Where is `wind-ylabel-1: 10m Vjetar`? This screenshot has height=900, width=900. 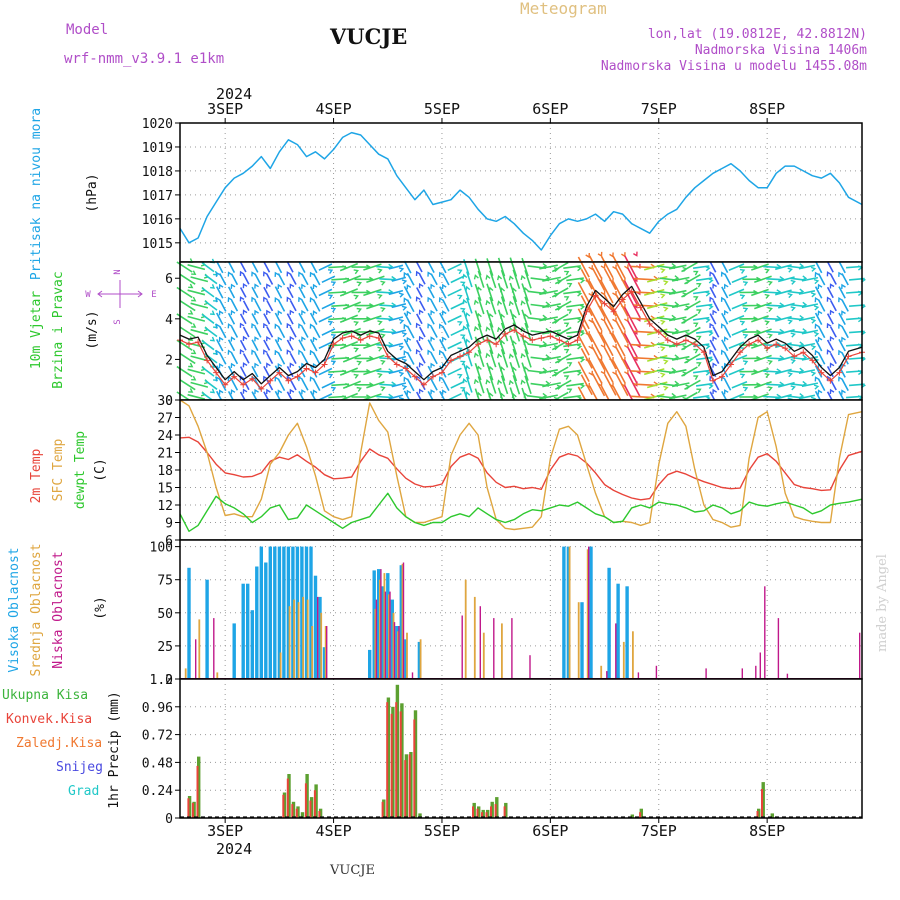 wind-ylabel-1: 10m Vjetar is located at coordinates (36, 330).